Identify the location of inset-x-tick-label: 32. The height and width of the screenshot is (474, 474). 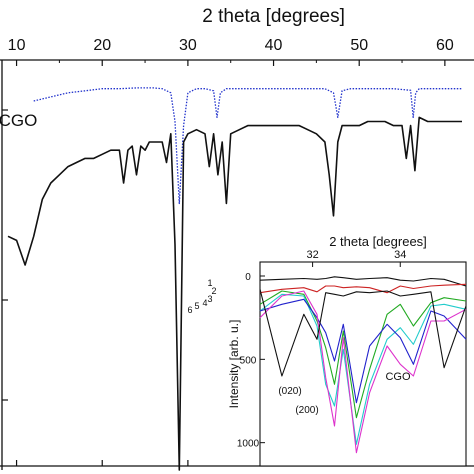
(312, 255).